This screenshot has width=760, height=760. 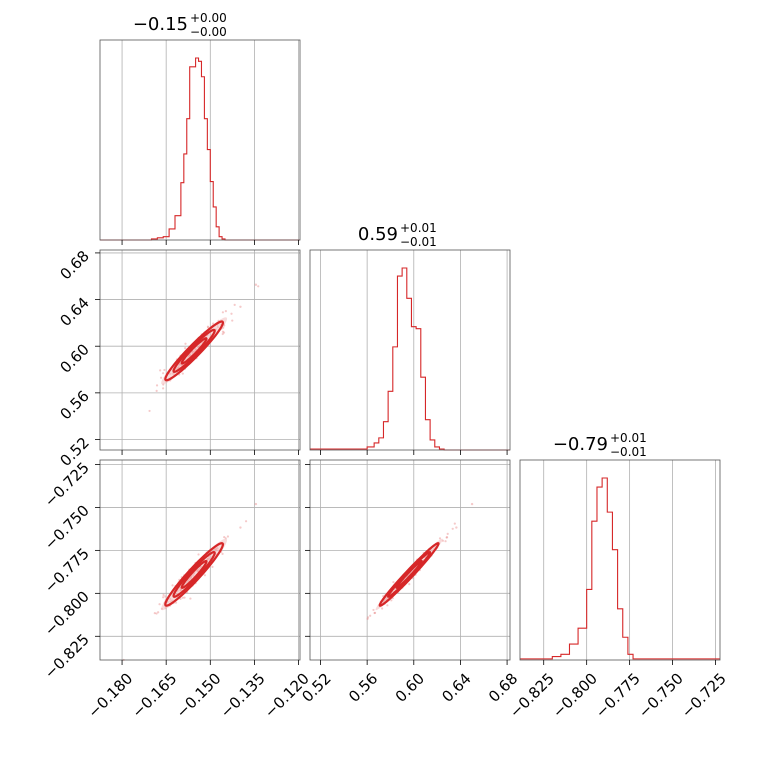 What do you see at coordinates (456, 688) in the screenshot?
I see `x-tick-label: 0.64` at bounding box center [456, 688].